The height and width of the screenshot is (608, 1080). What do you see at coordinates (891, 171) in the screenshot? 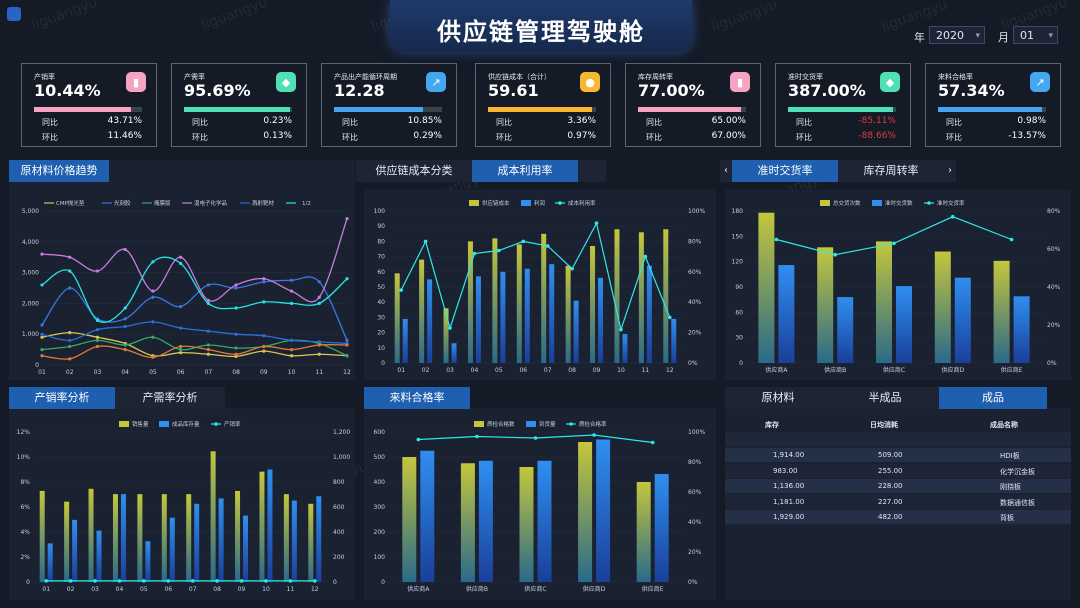
I see `tab-turnover: 库存周转率` at bounding box center [891, 171].